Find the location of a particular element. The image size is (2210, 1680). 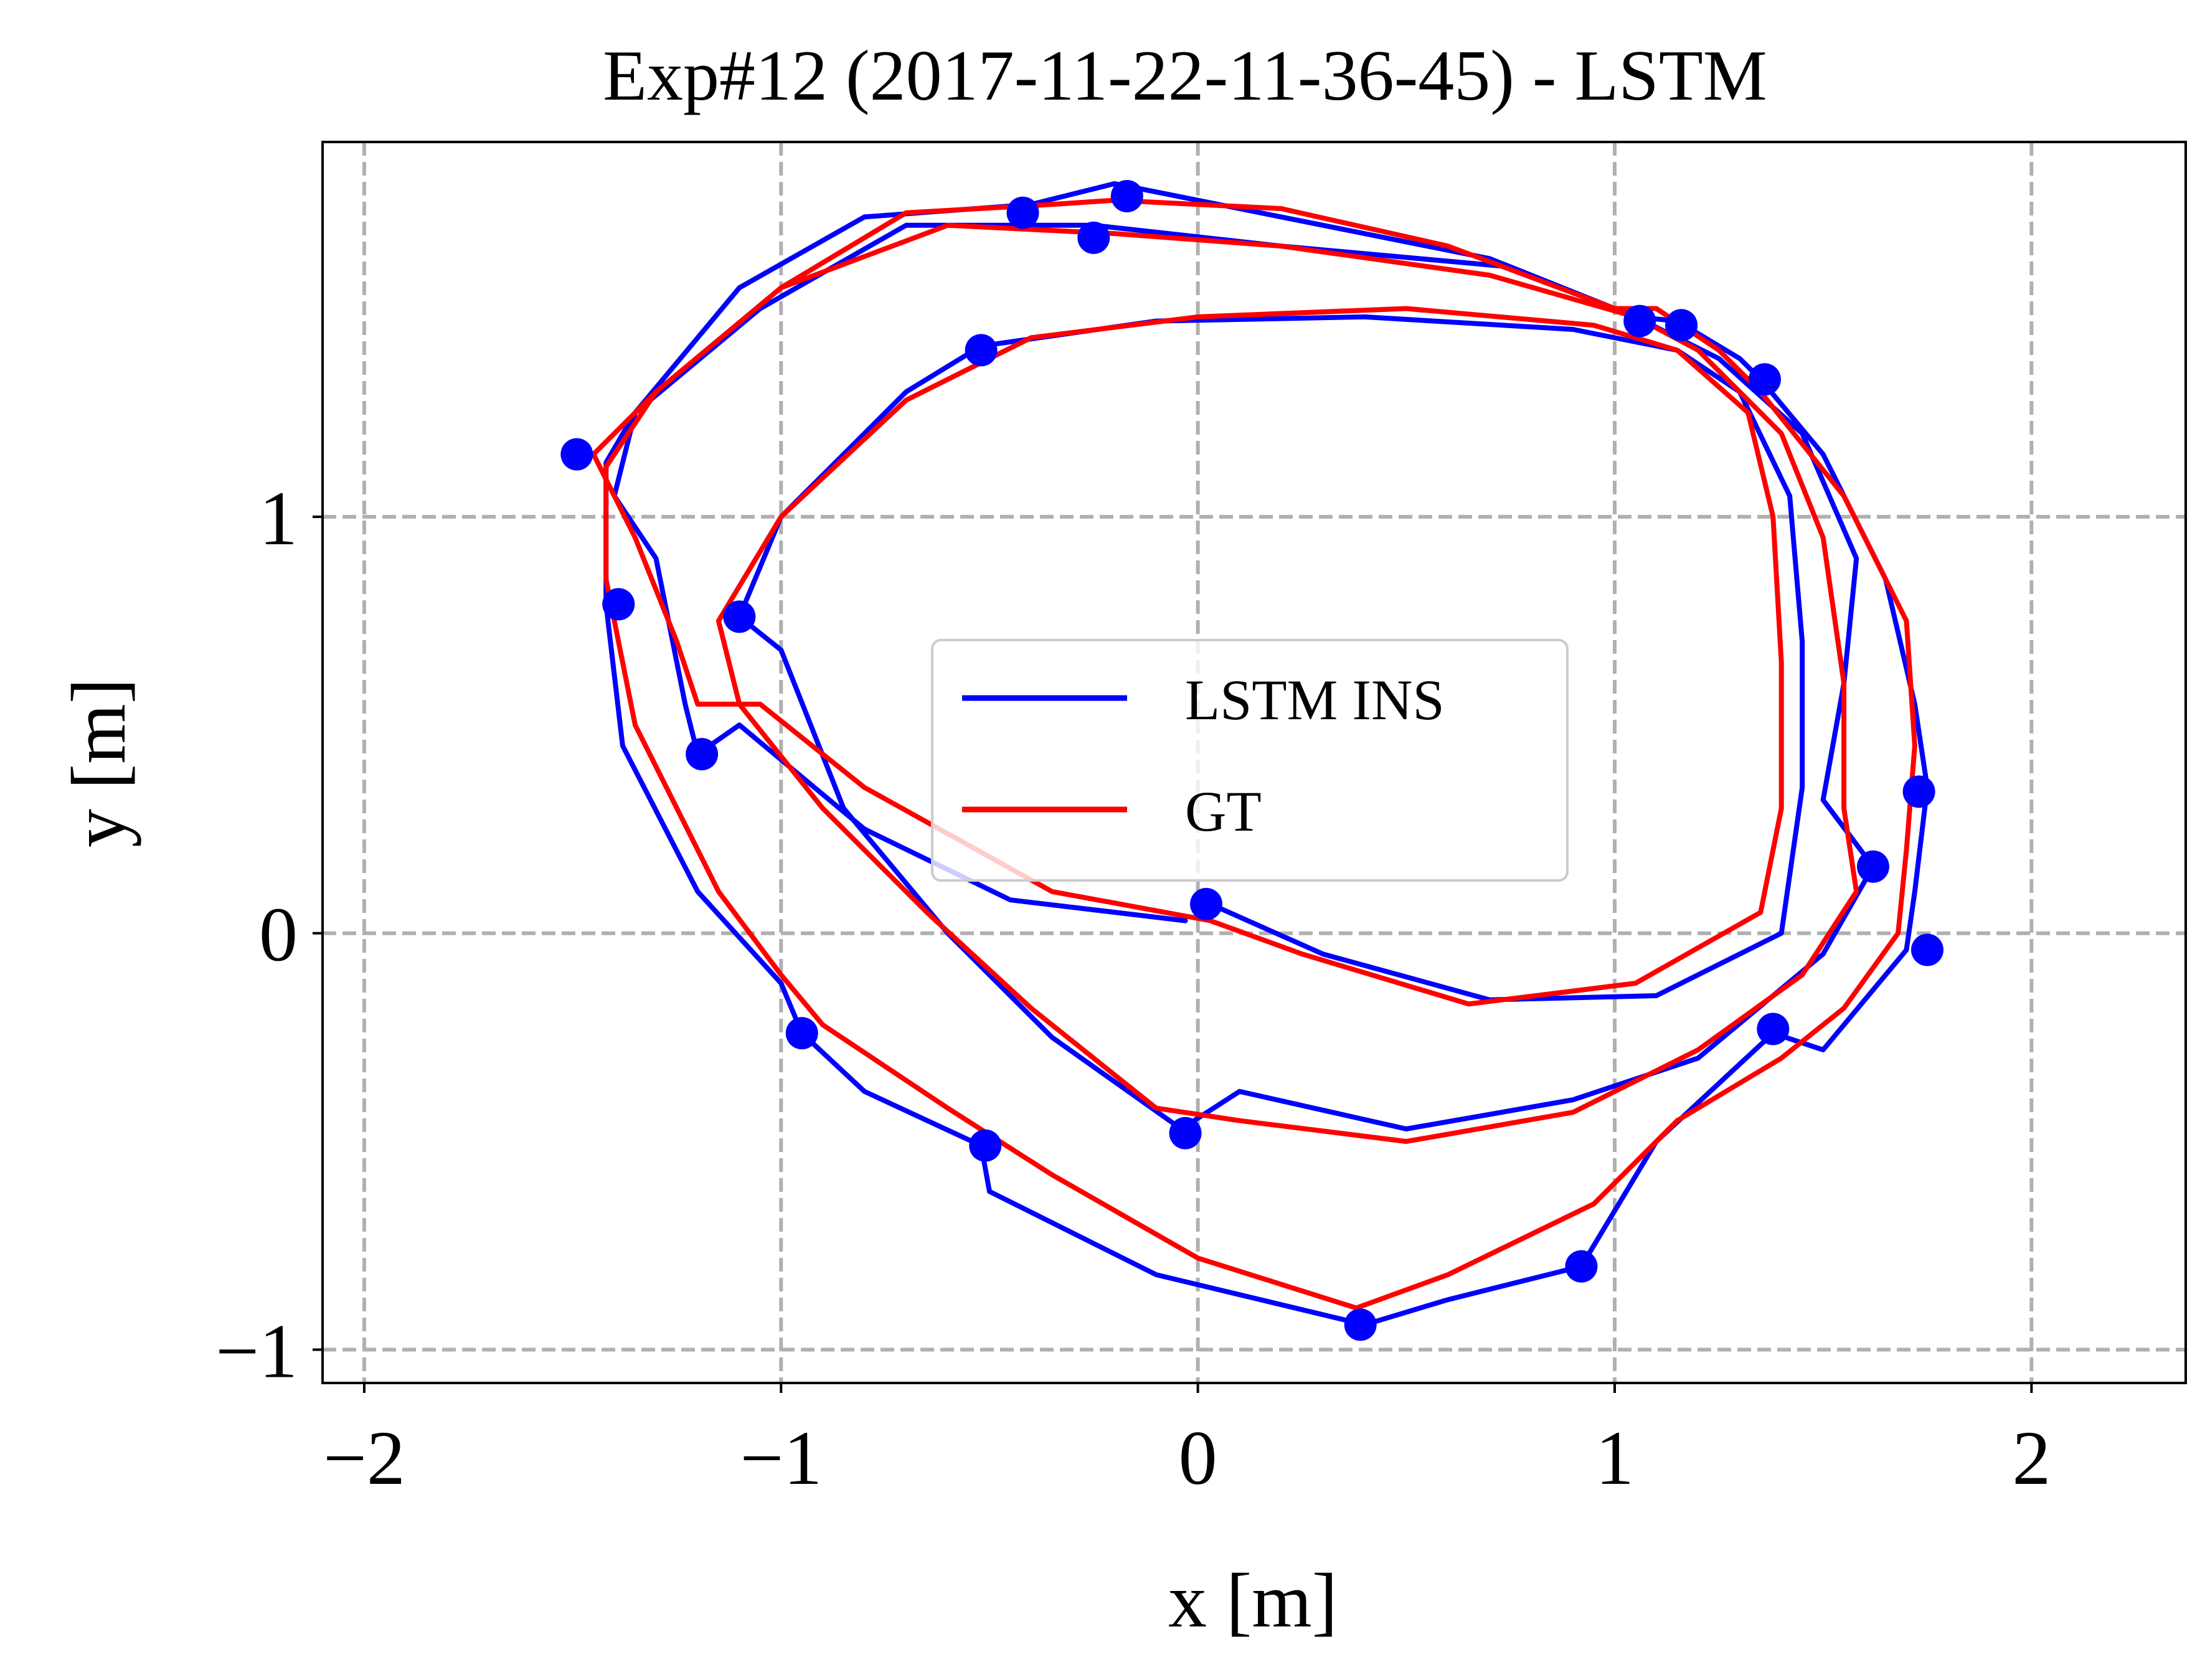

x-tick-label: 2 is located at coordinates (2032, 1458).